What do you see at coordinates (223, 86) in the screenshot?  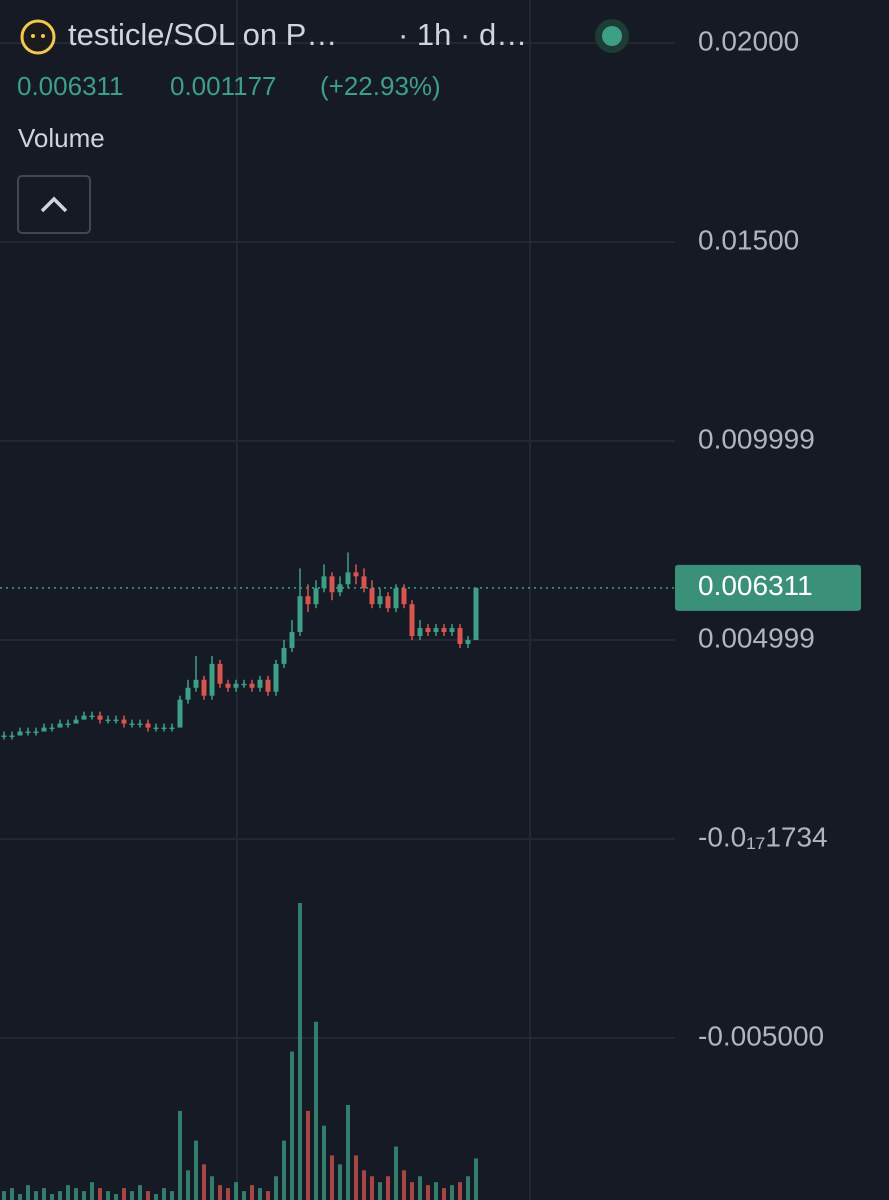 I see `change: 0.001177` at bounding box center [223, 86].